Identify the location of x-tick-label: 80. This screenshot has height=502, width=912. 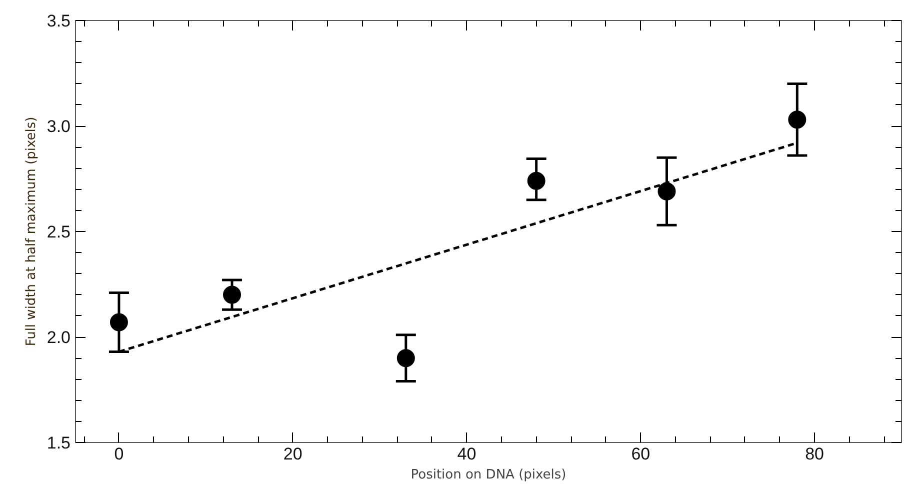
(814, 454).